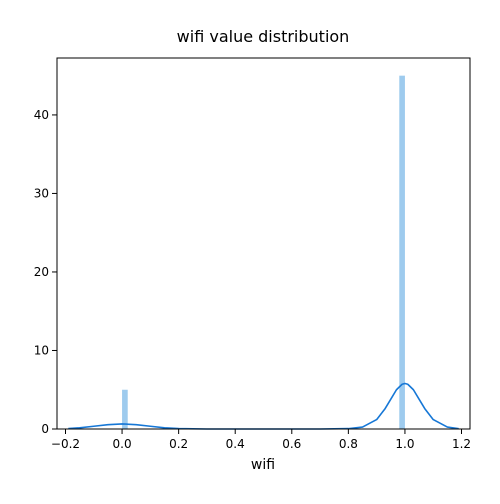  Describe the element at coordinates (41, 272) in the screenshot. I see `y-tick-label: 20` at that location.